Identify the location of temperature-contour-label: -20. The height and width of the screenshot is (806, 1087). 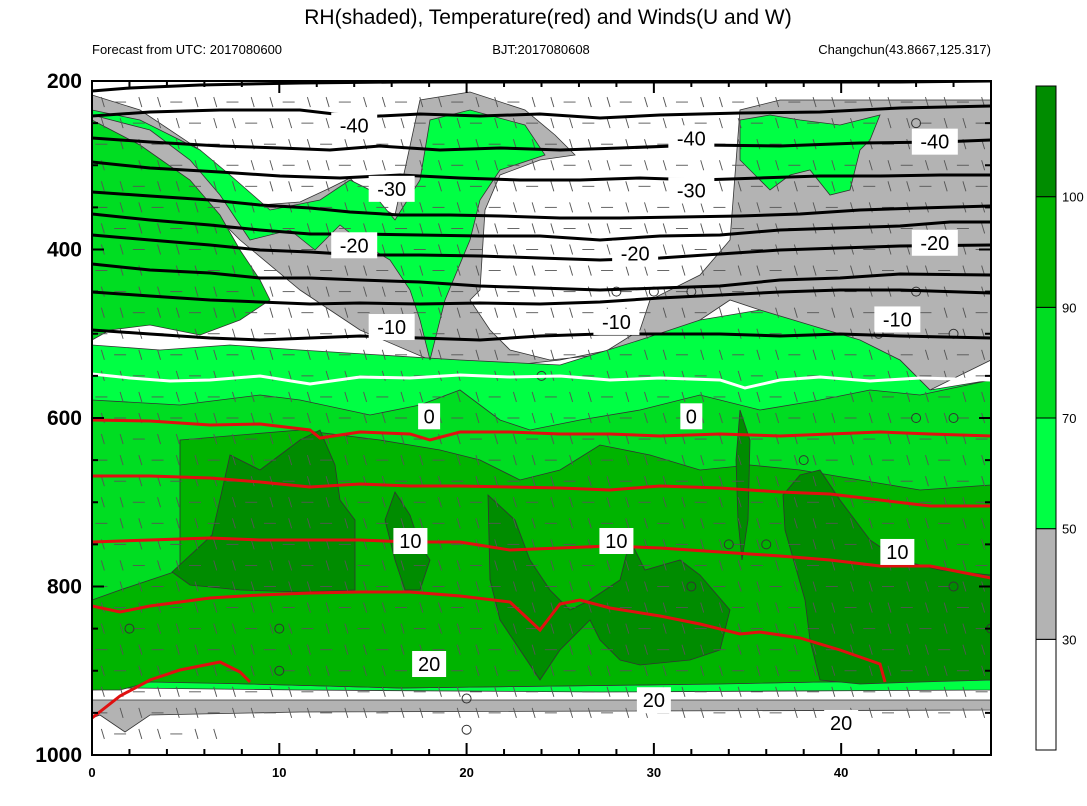
(354, 245).